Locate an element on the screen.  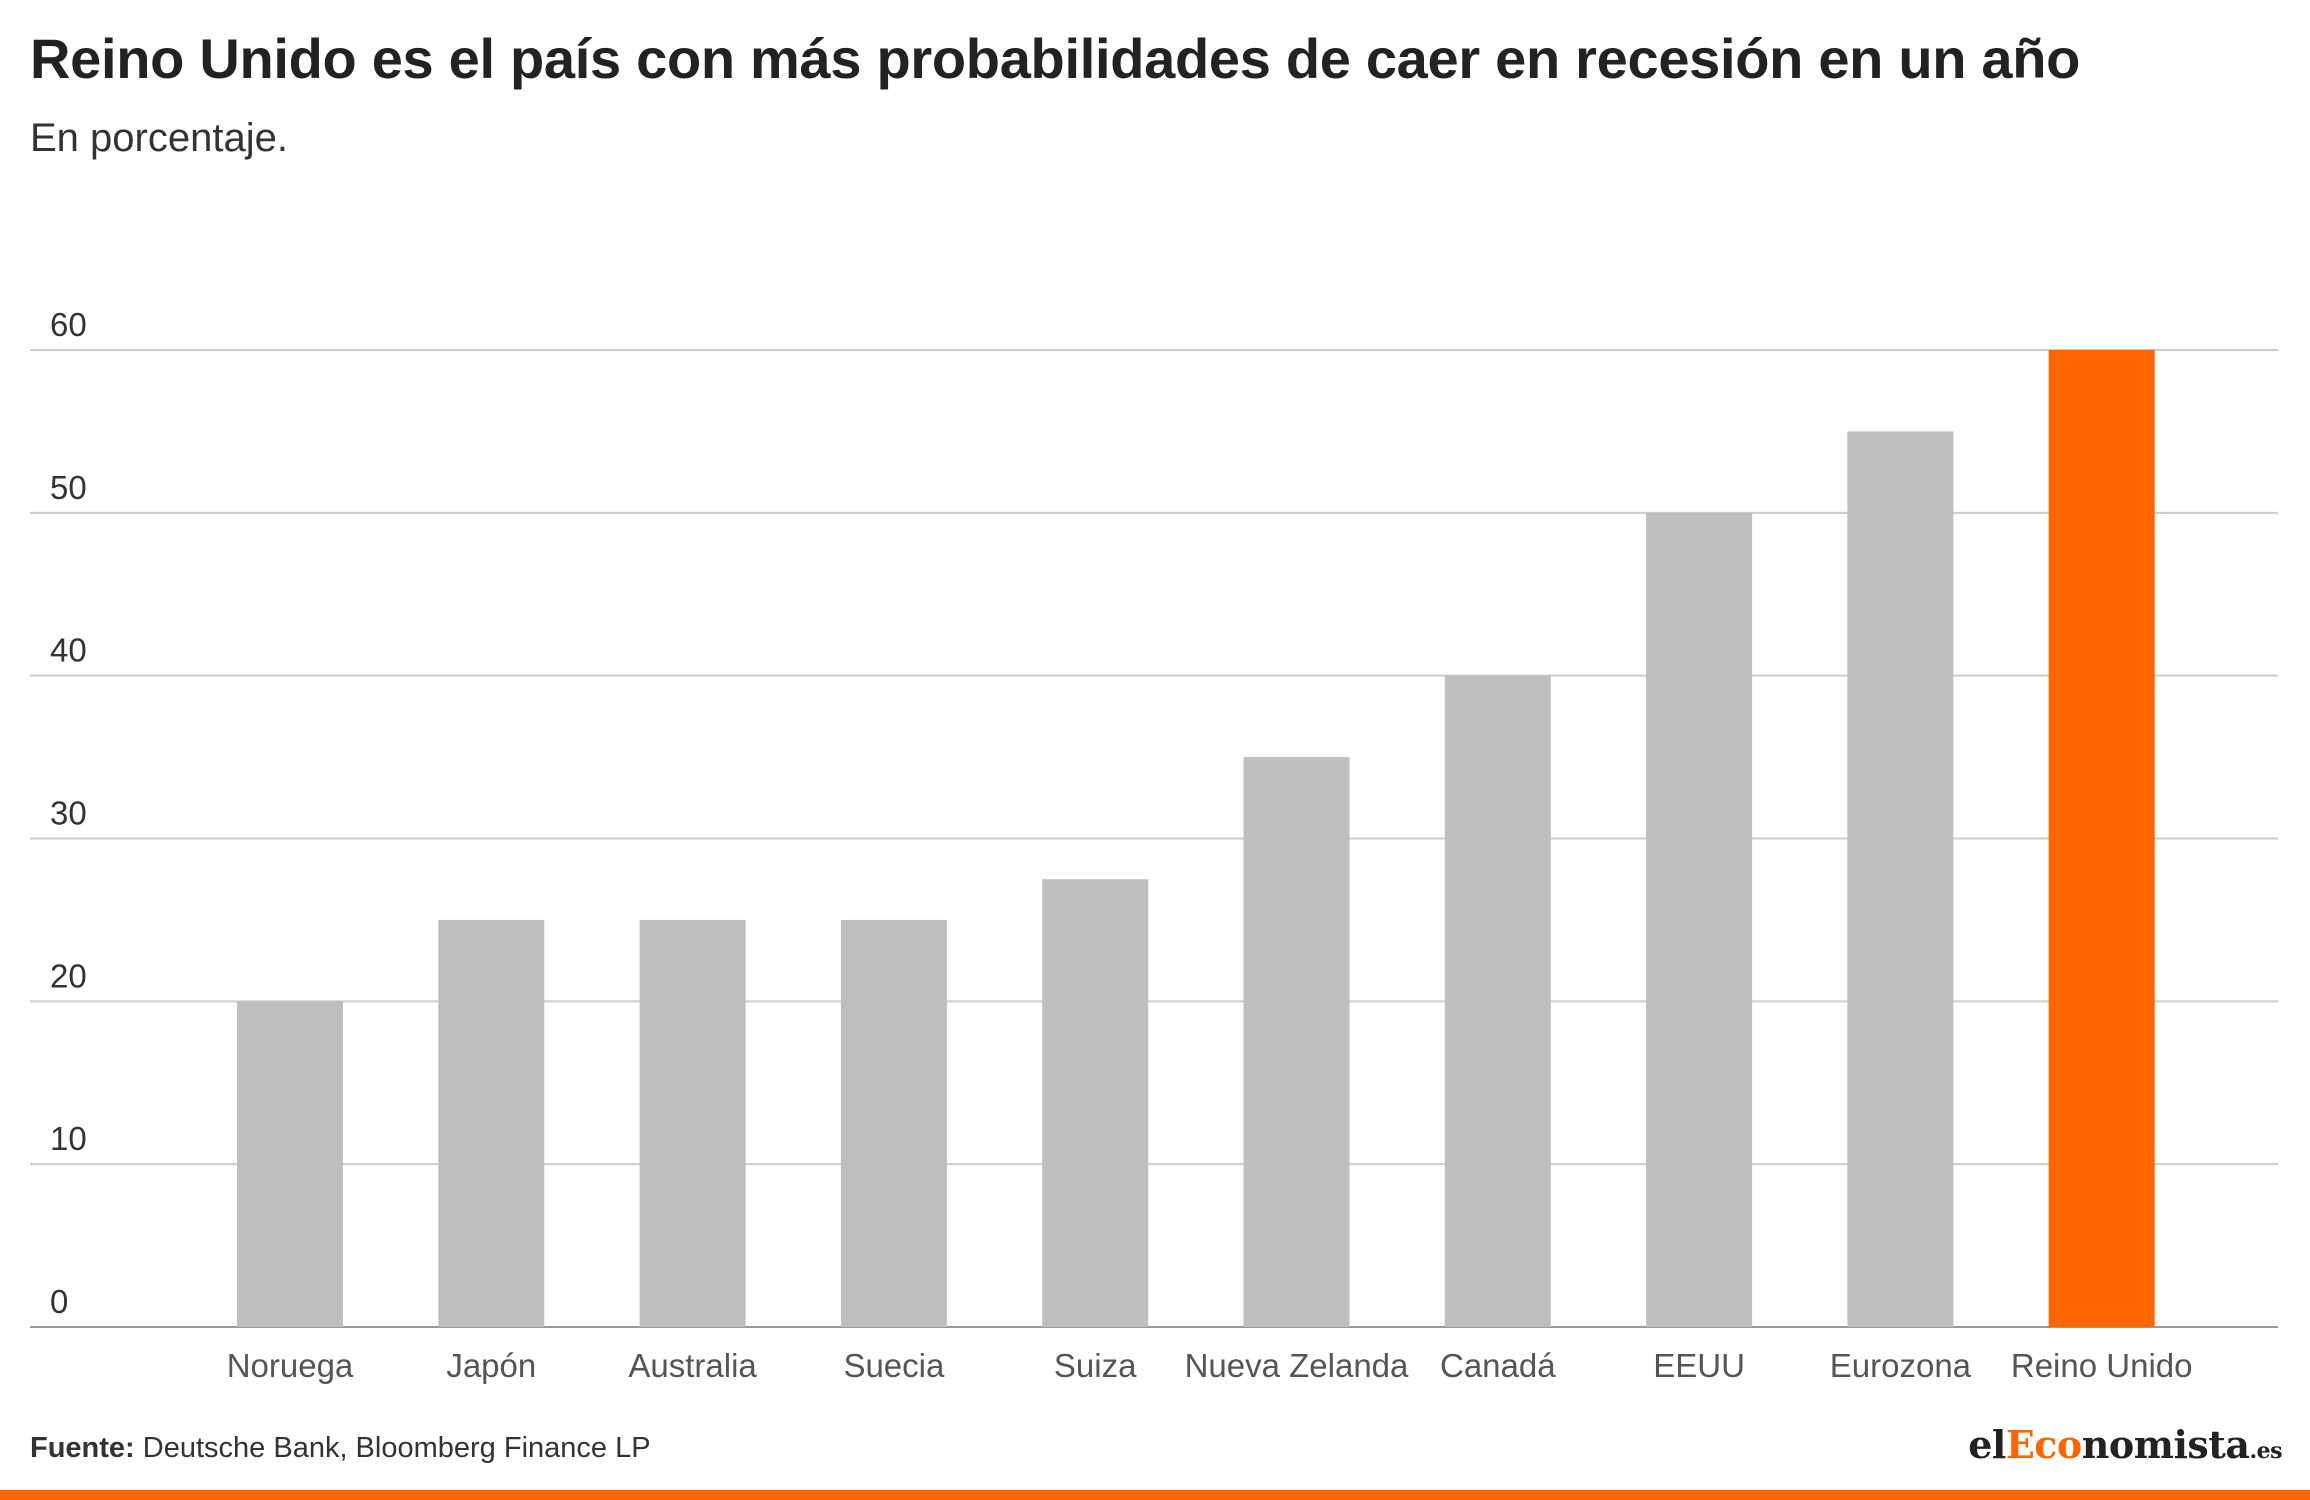
logo-part-accent: Eco is located at coordinates (2043, 1444).